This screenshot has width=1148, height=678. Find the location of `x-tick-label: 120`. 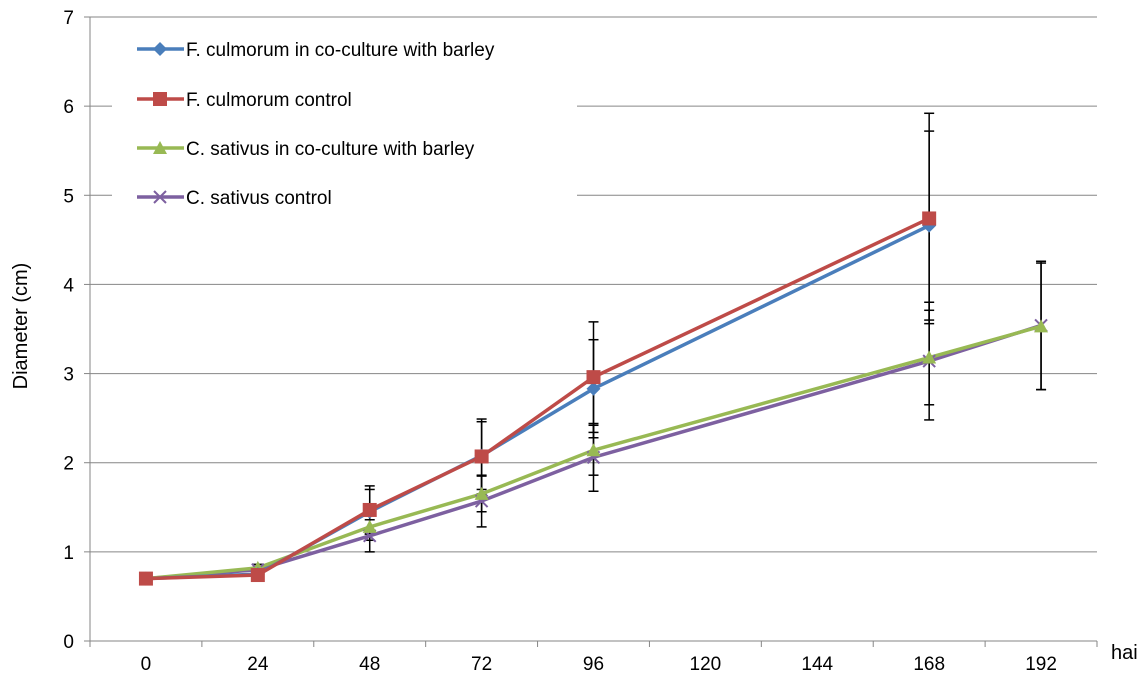

x-tick-label: 120 is located at coordinates (706, 664).